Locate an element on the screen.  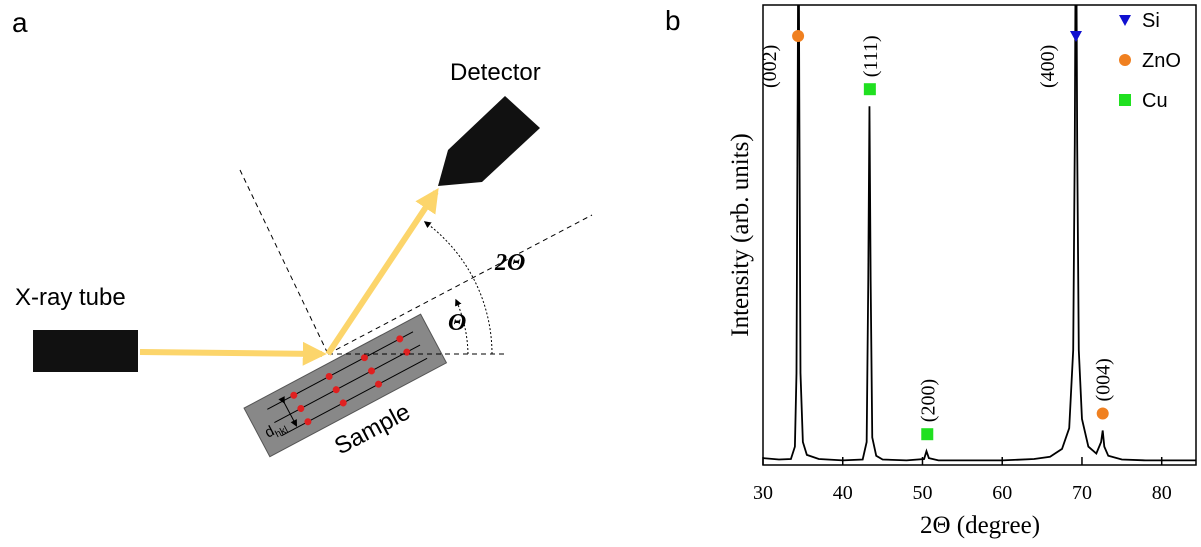
theta-arc is located at coordinates (462, 326).